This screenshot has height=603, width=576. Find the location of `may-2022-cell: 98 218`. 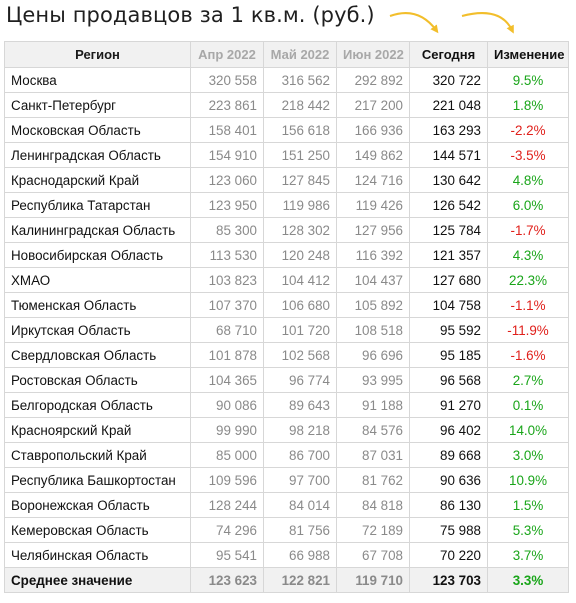

may-2022-cell: 98 218 is located at coordinates (300, 430).